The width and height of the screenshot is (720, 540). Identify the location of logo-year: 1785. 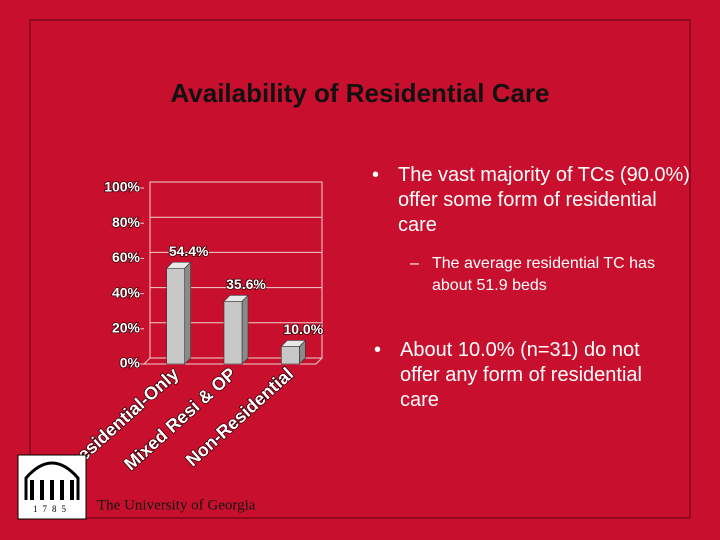
(52, 509).